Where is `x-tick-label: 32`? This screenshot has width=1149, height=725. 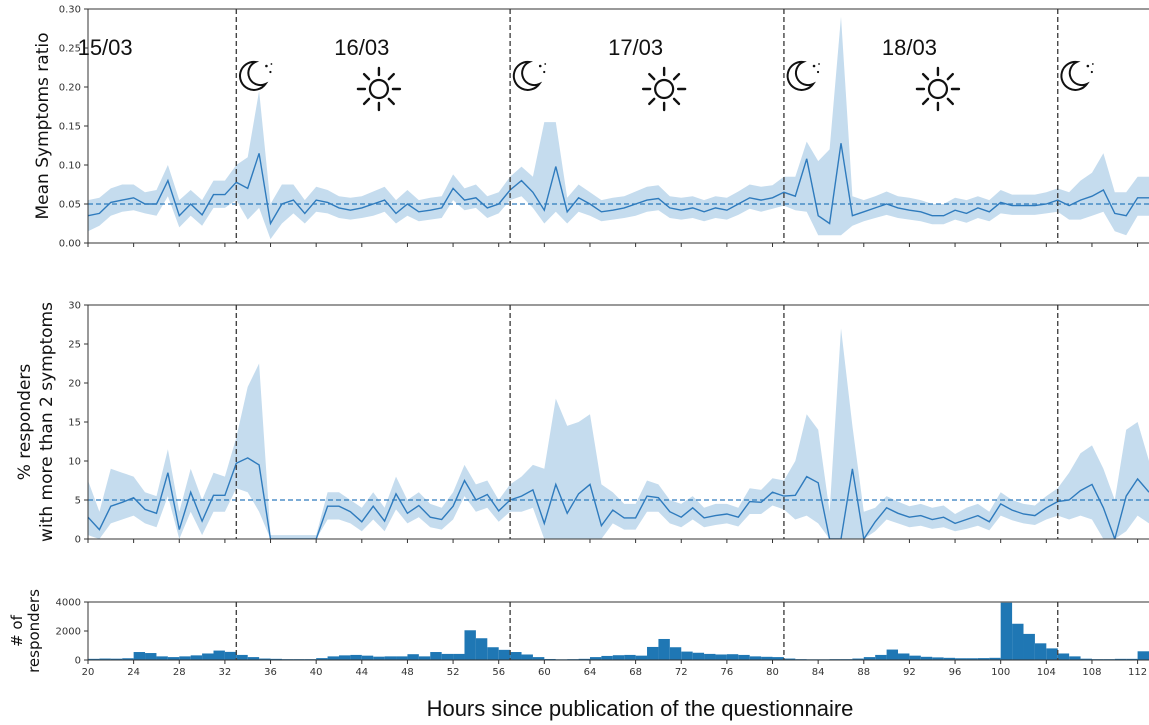
x-tick-label: 32 is located at coordinates (225, 672).